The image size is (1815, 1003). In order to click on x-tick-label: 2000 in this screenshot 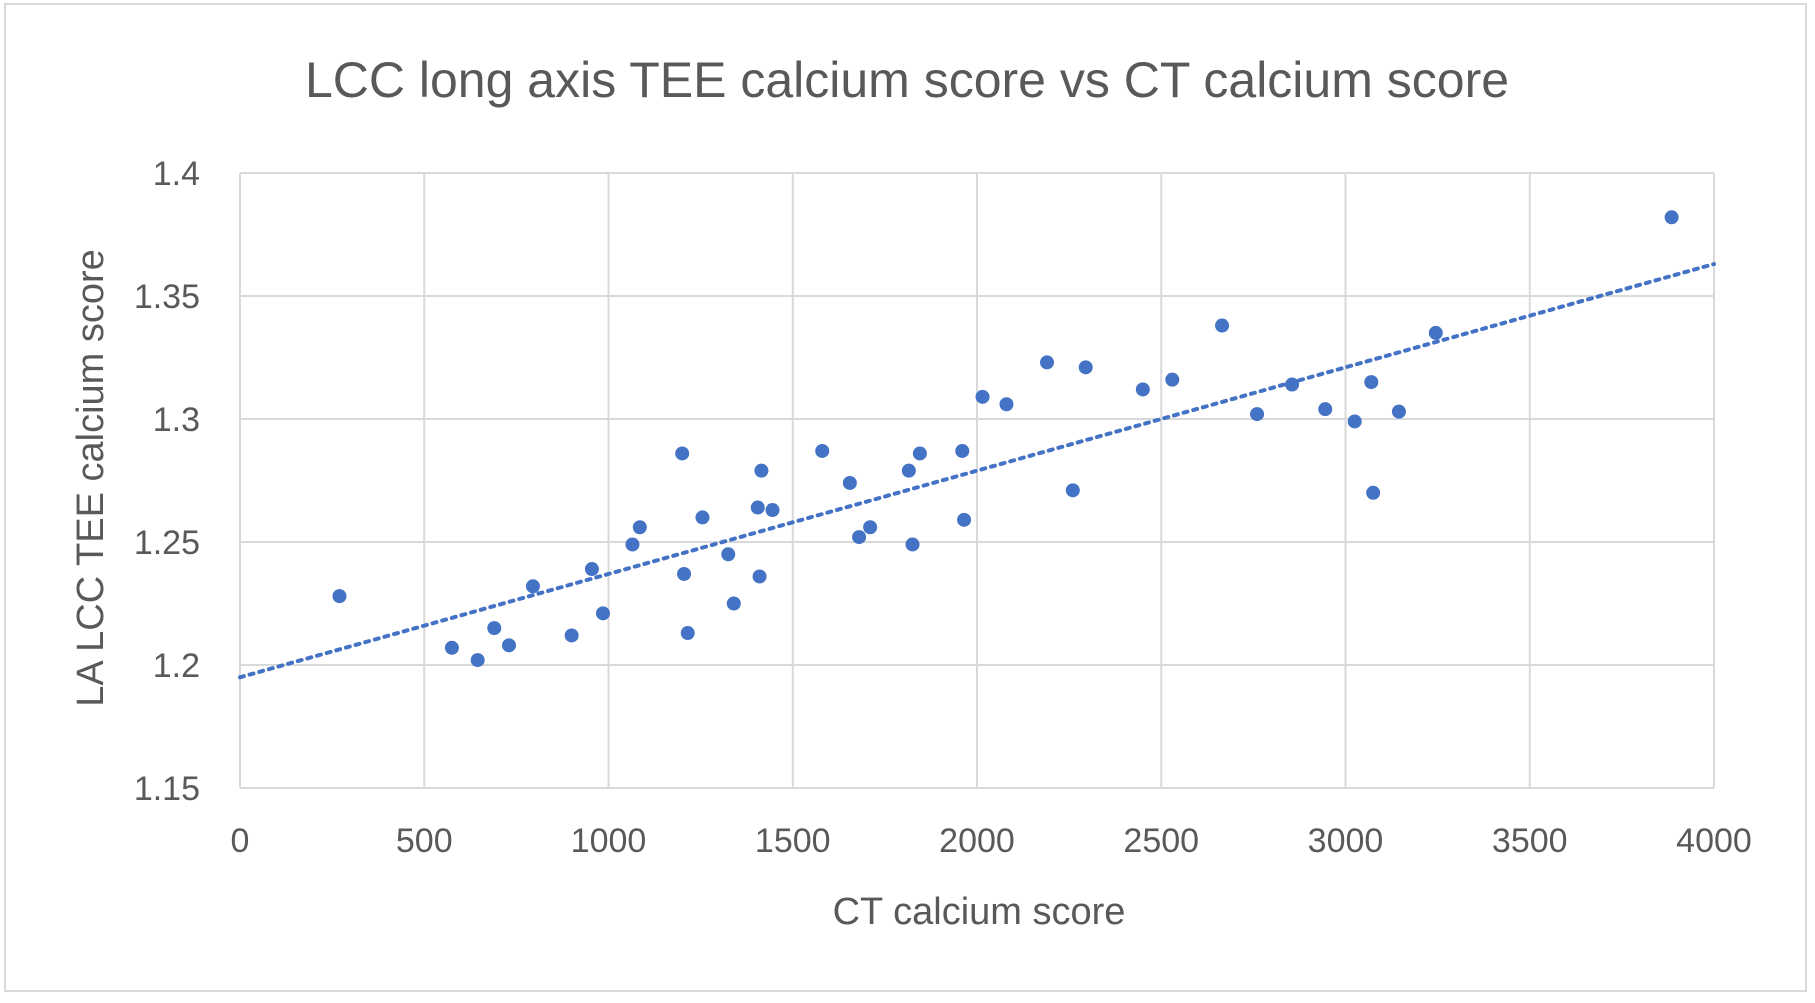, I will do `click(977, 841)`.